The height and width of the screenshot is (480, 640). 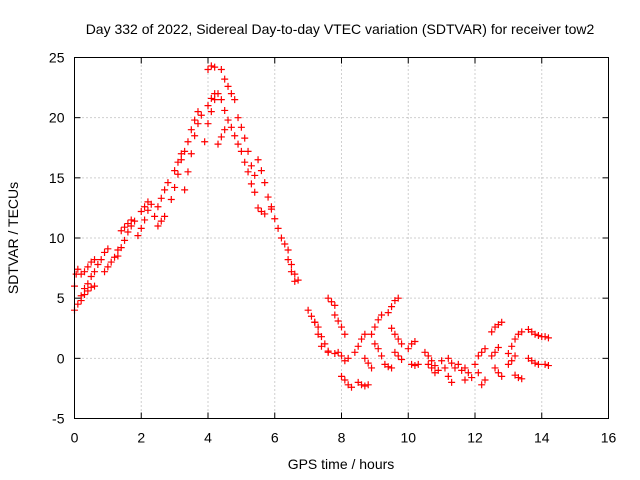 I want to click on y-tick-label: 20, so click(x=57, y=118).